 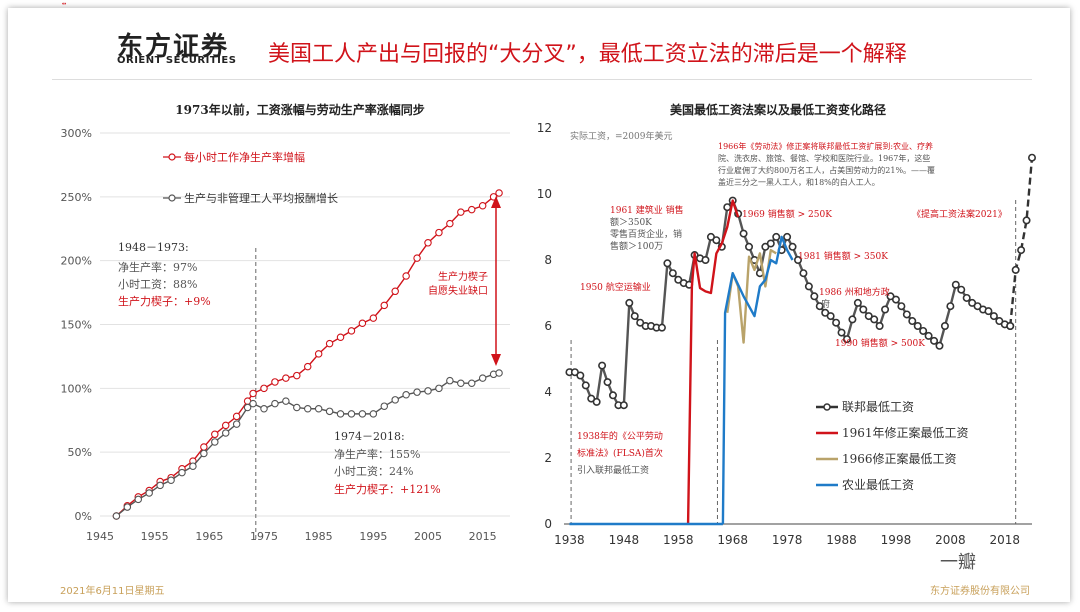 What do you see at coordinates (544, 128) in the screenshot?
I see `y-tick-label: 12` at bounding box center [544, 128].